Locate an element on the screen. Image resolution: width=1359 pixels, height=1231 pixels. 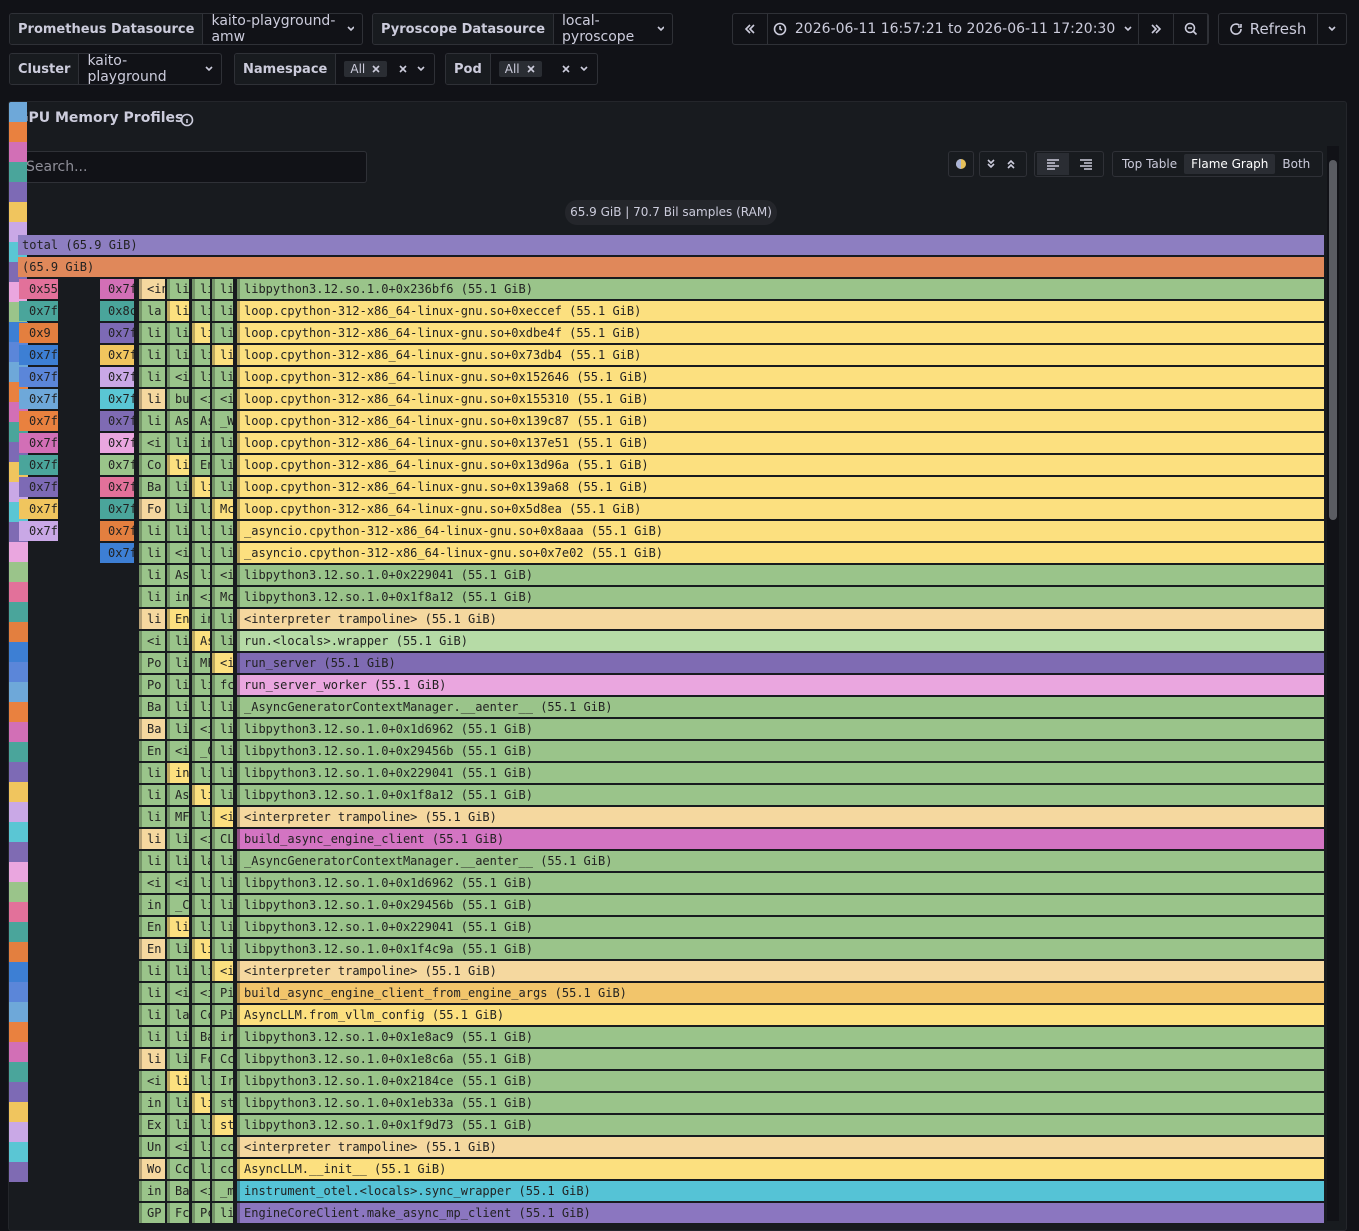
flame-bar: libpython3.12.so.1.0+0x29456b (55.1 GiB) is located at coordinates (780, 905).